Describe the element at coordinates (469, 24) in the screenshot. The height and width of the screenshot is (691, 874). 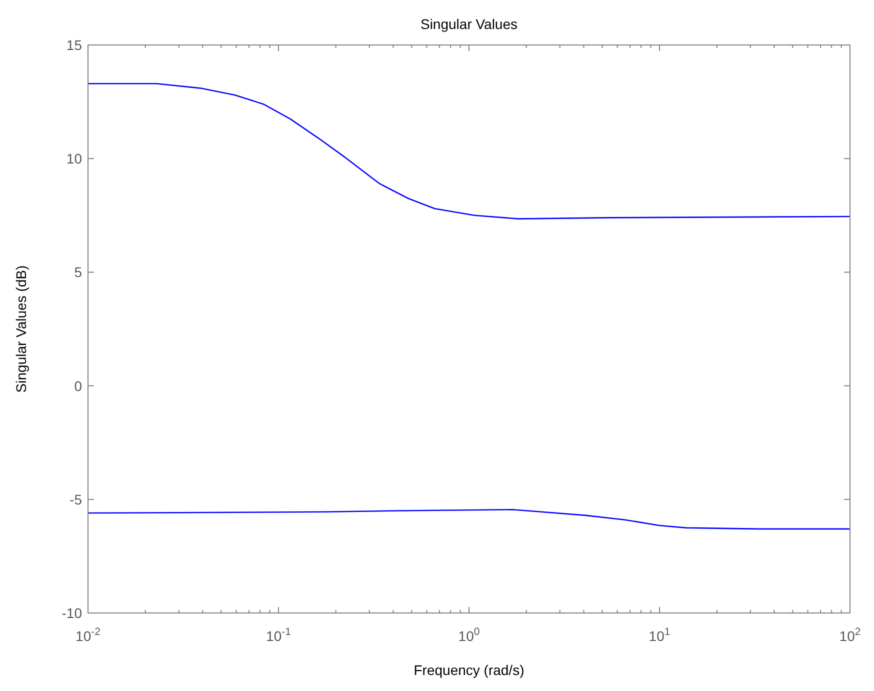
I see `chart-title: Singular Values` at that location.